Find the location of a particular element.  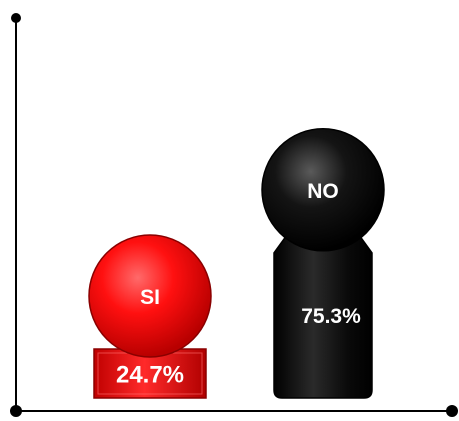

bar-no-body is located at coordinates (323, 314).